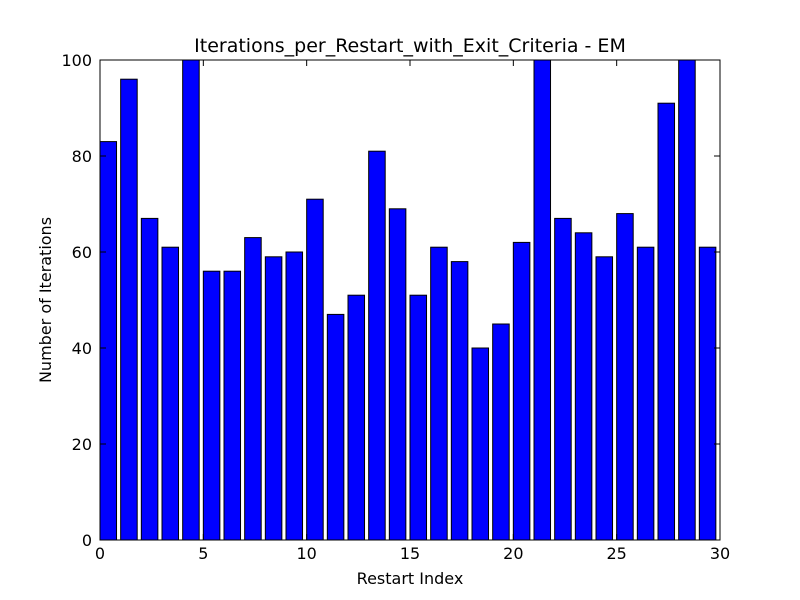 The width and height of the screenshot is (800, 600). What do you see at coordinates (203, 553) in the screenshot?
I see `x-tick-label-5: 5` at bounding box center [203, 553].